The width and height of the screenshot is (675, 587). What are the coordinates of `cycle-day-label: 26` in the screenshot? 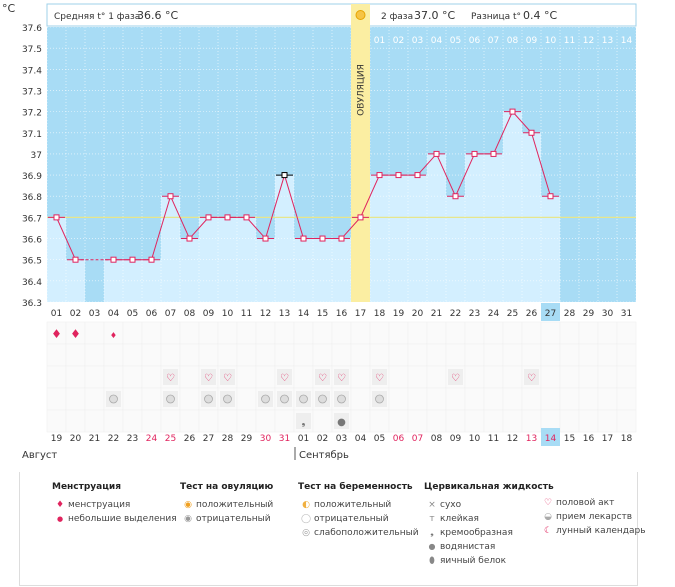 It's located at (532, 314).